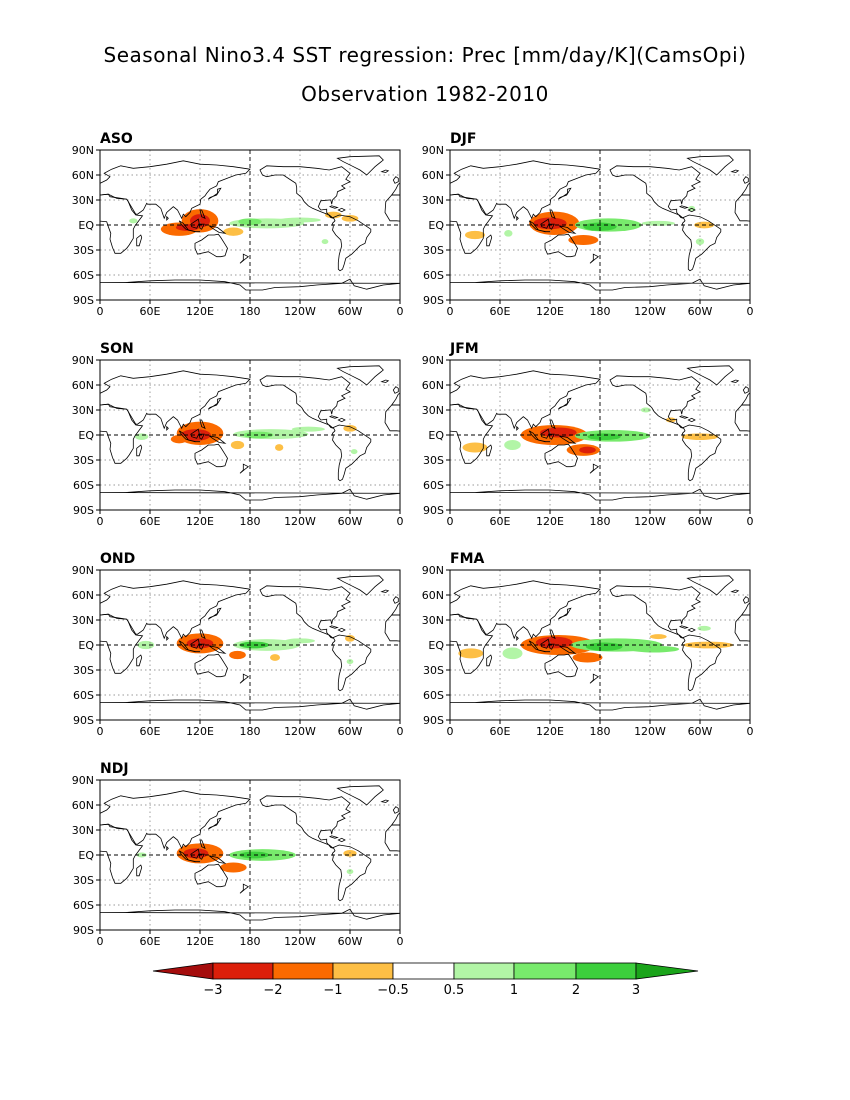  I want to click on coastlines, so click(500, 433).